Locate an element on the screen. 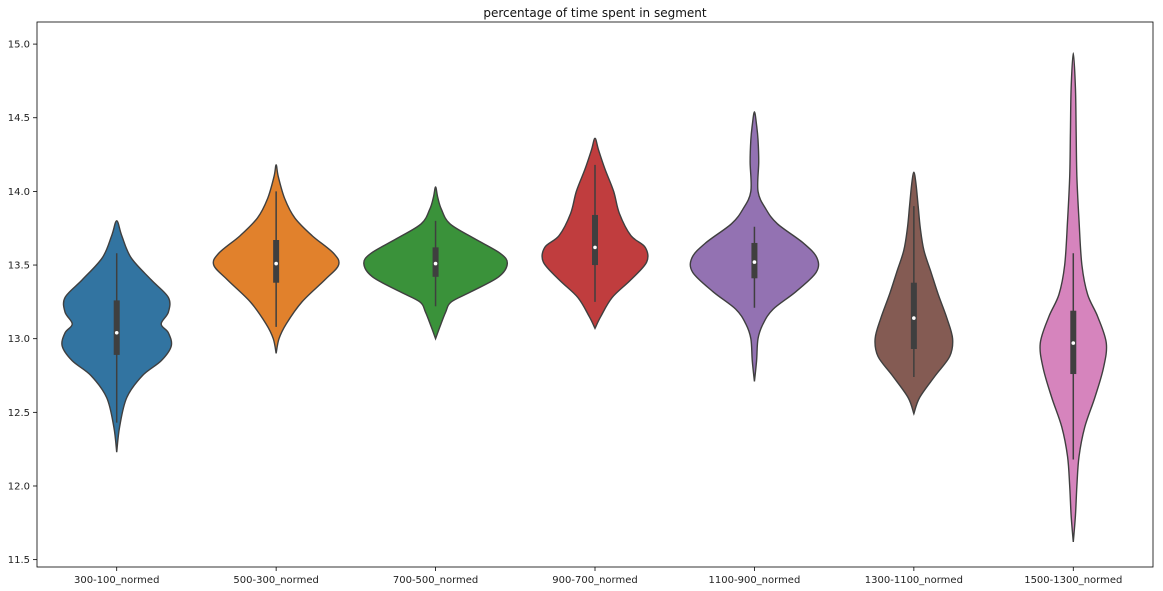 The width and height of the screenshot is (1163, 591). x-tick-label: 1500-1300_normed is located at coordinates (1073, 580).